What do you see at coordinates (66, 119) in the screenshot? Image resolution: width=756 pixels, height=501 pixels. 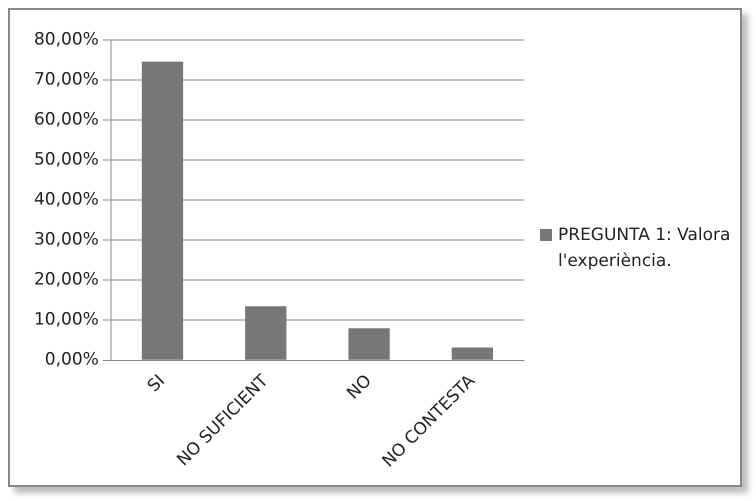 I see `y-tick-label: 60,00%` at bounding box center [66, 119].